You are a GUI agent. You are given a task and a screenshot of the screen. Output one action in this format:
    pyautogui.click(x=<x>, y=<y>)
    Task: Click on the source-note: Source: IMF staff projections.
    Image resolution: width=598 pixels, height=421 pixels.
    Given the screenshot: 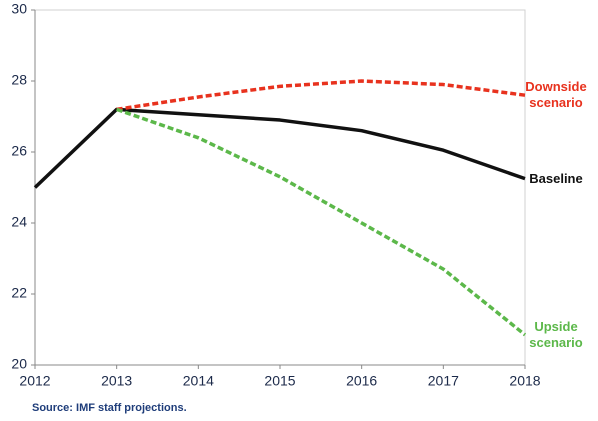 What is the action you would take?
    pyautogui.click(x=109, y=408)
    